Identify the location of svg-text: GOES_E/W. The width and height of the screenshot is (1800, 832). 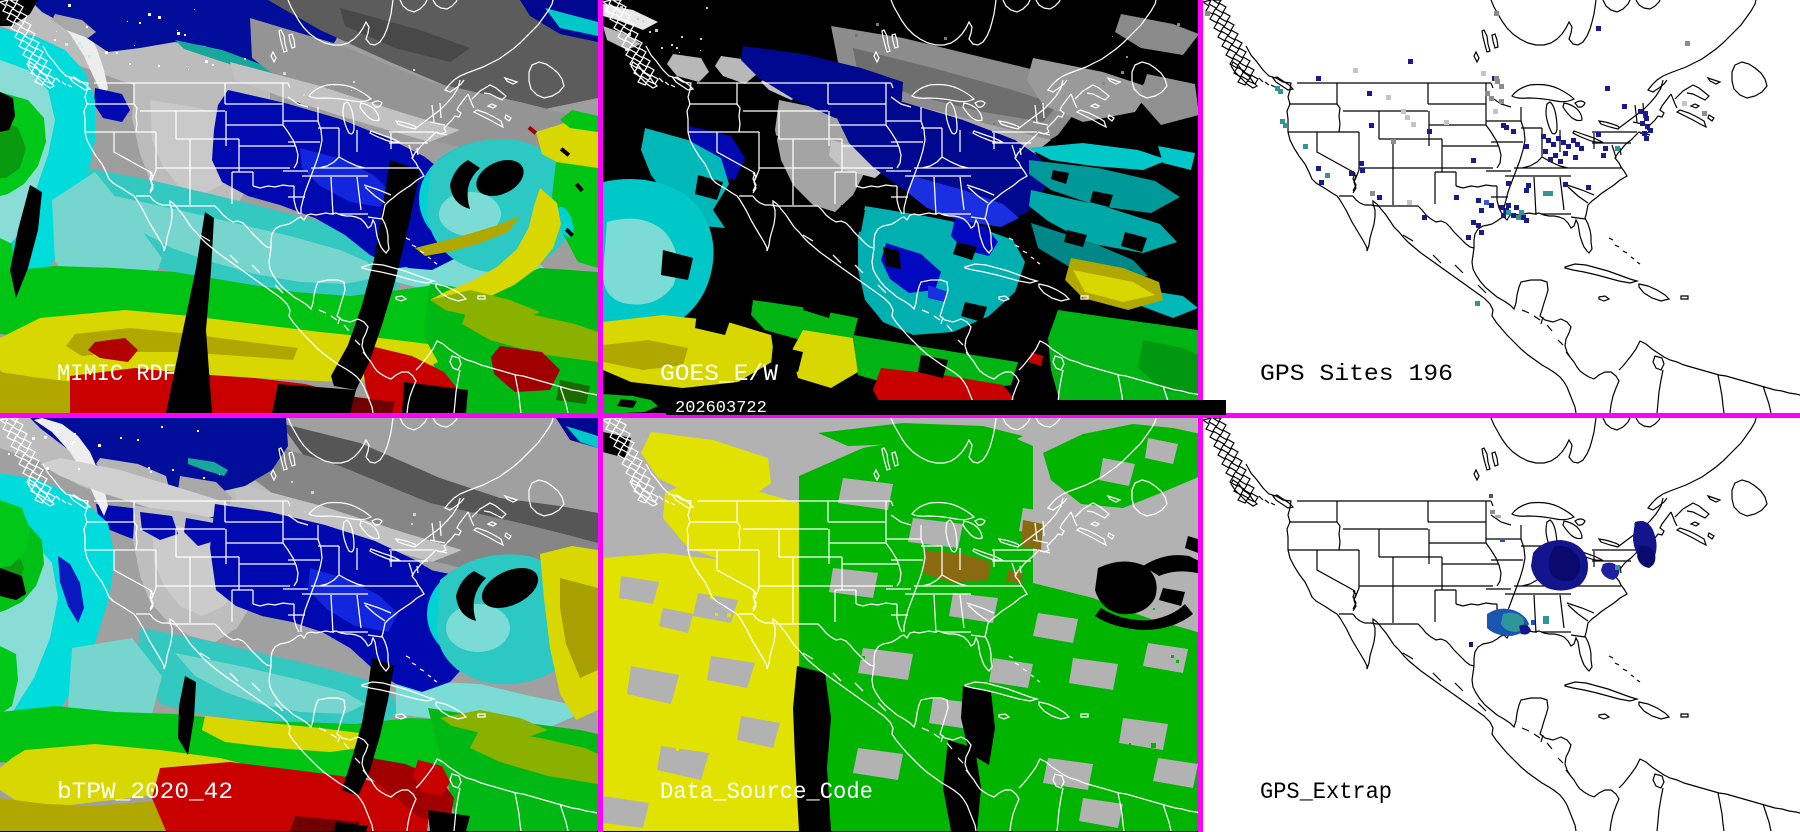
(719, 374).